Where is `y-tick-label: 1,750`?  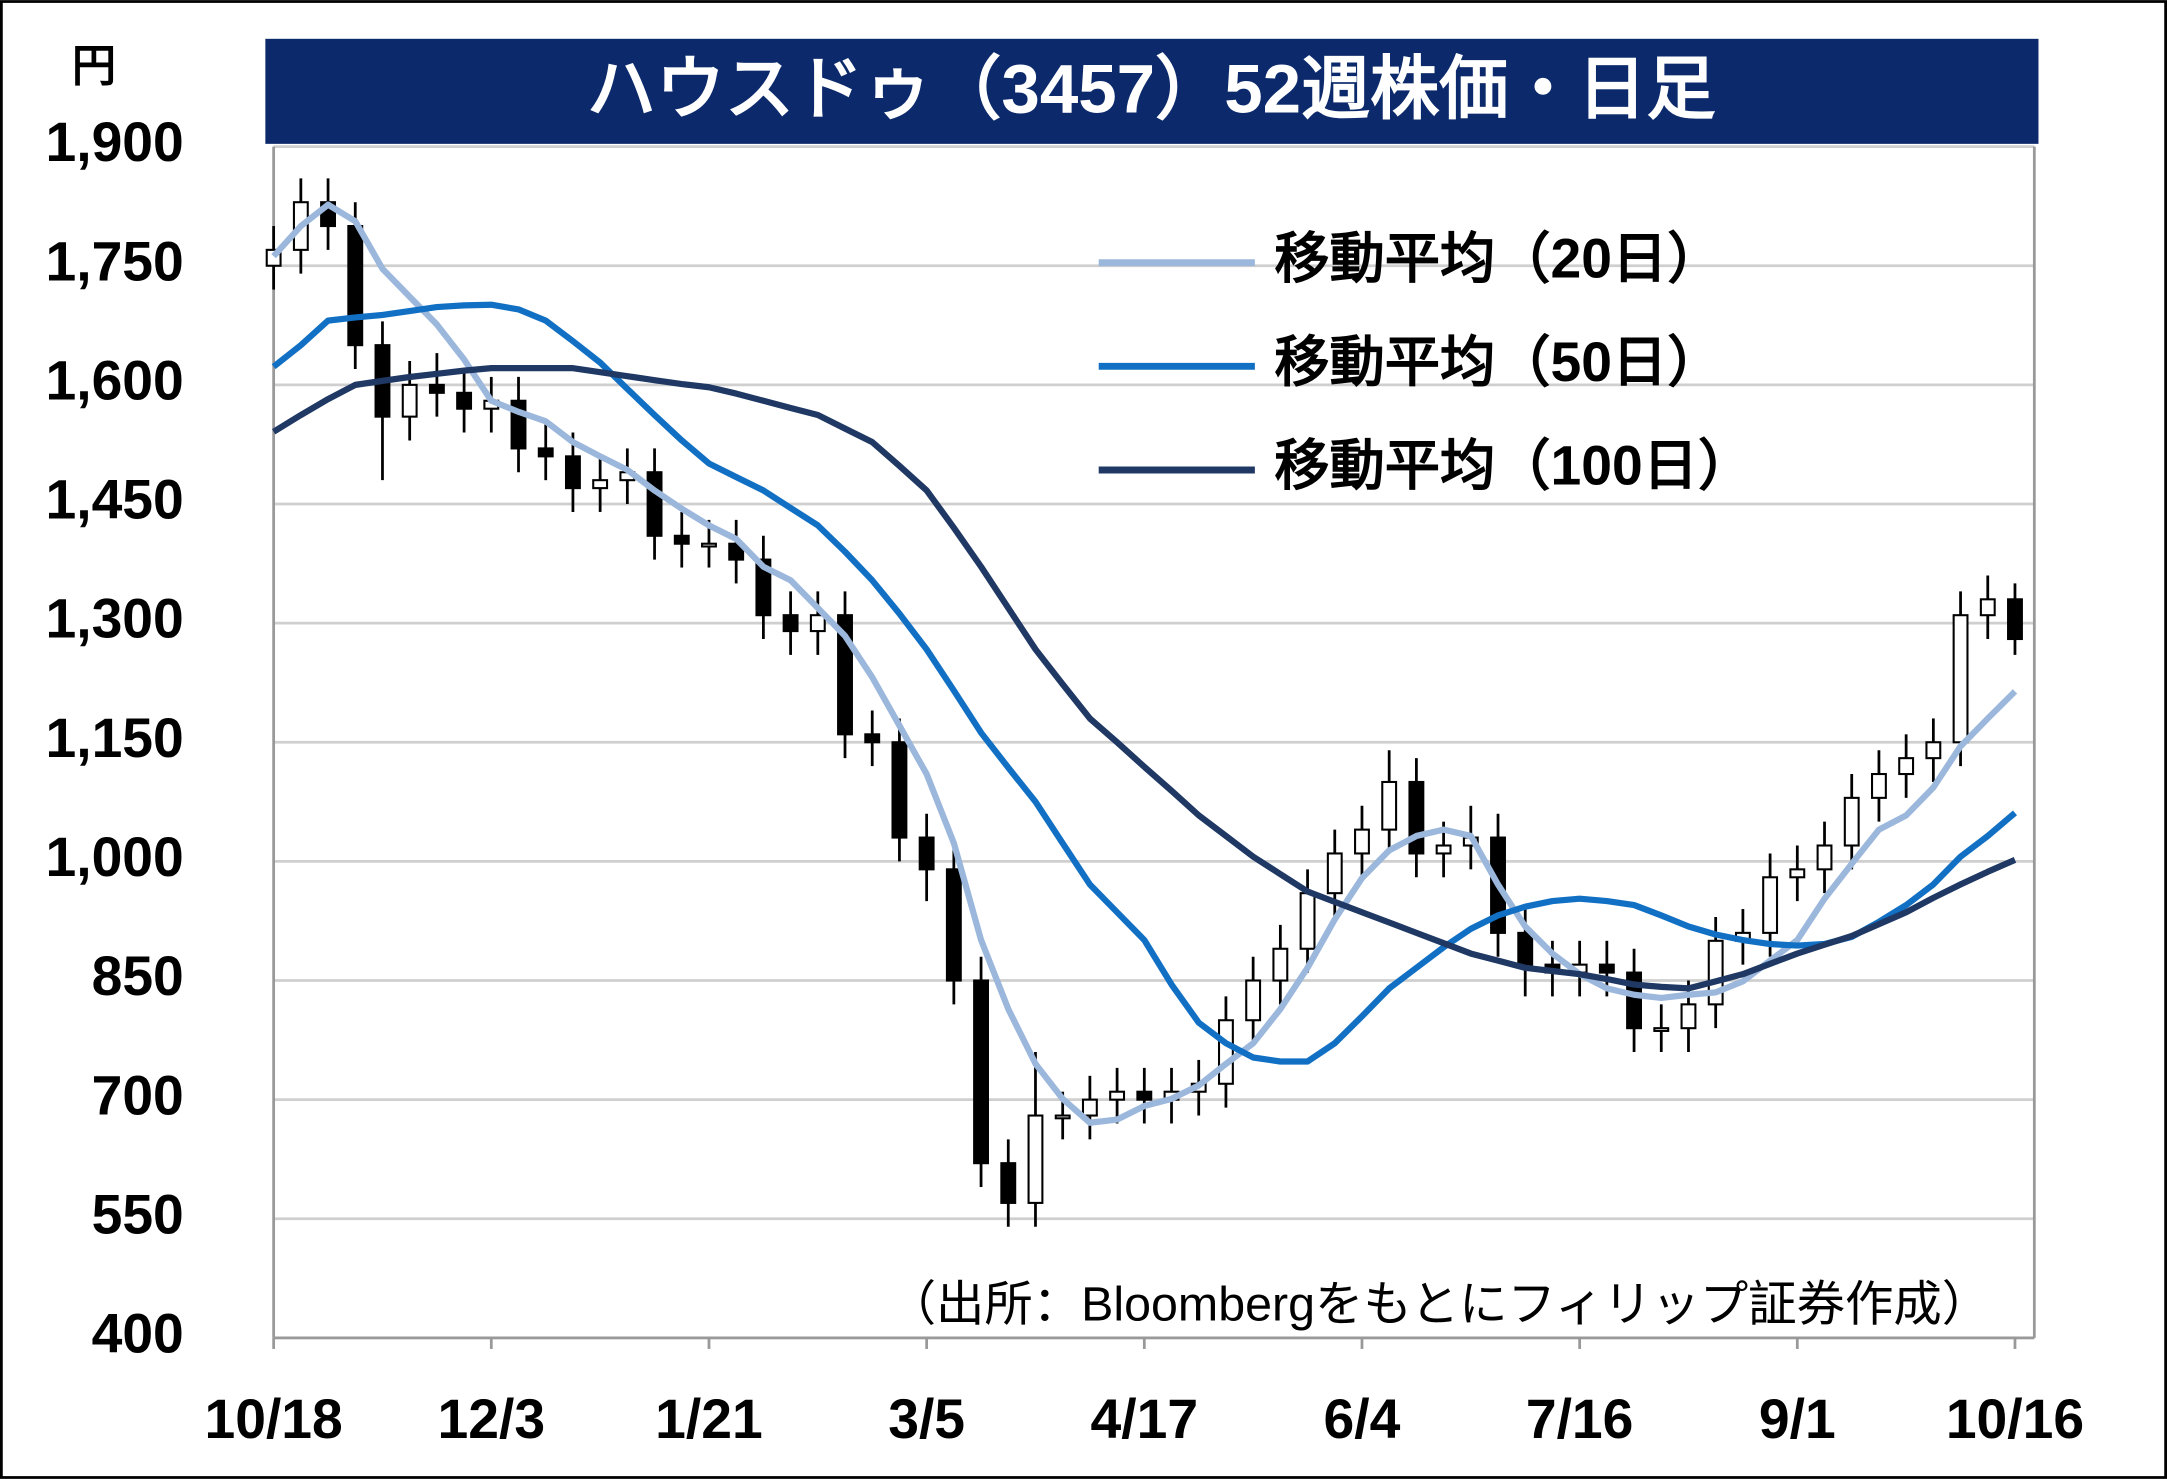
y-tick-label: 1,750 is located at coordinates (114, 261).